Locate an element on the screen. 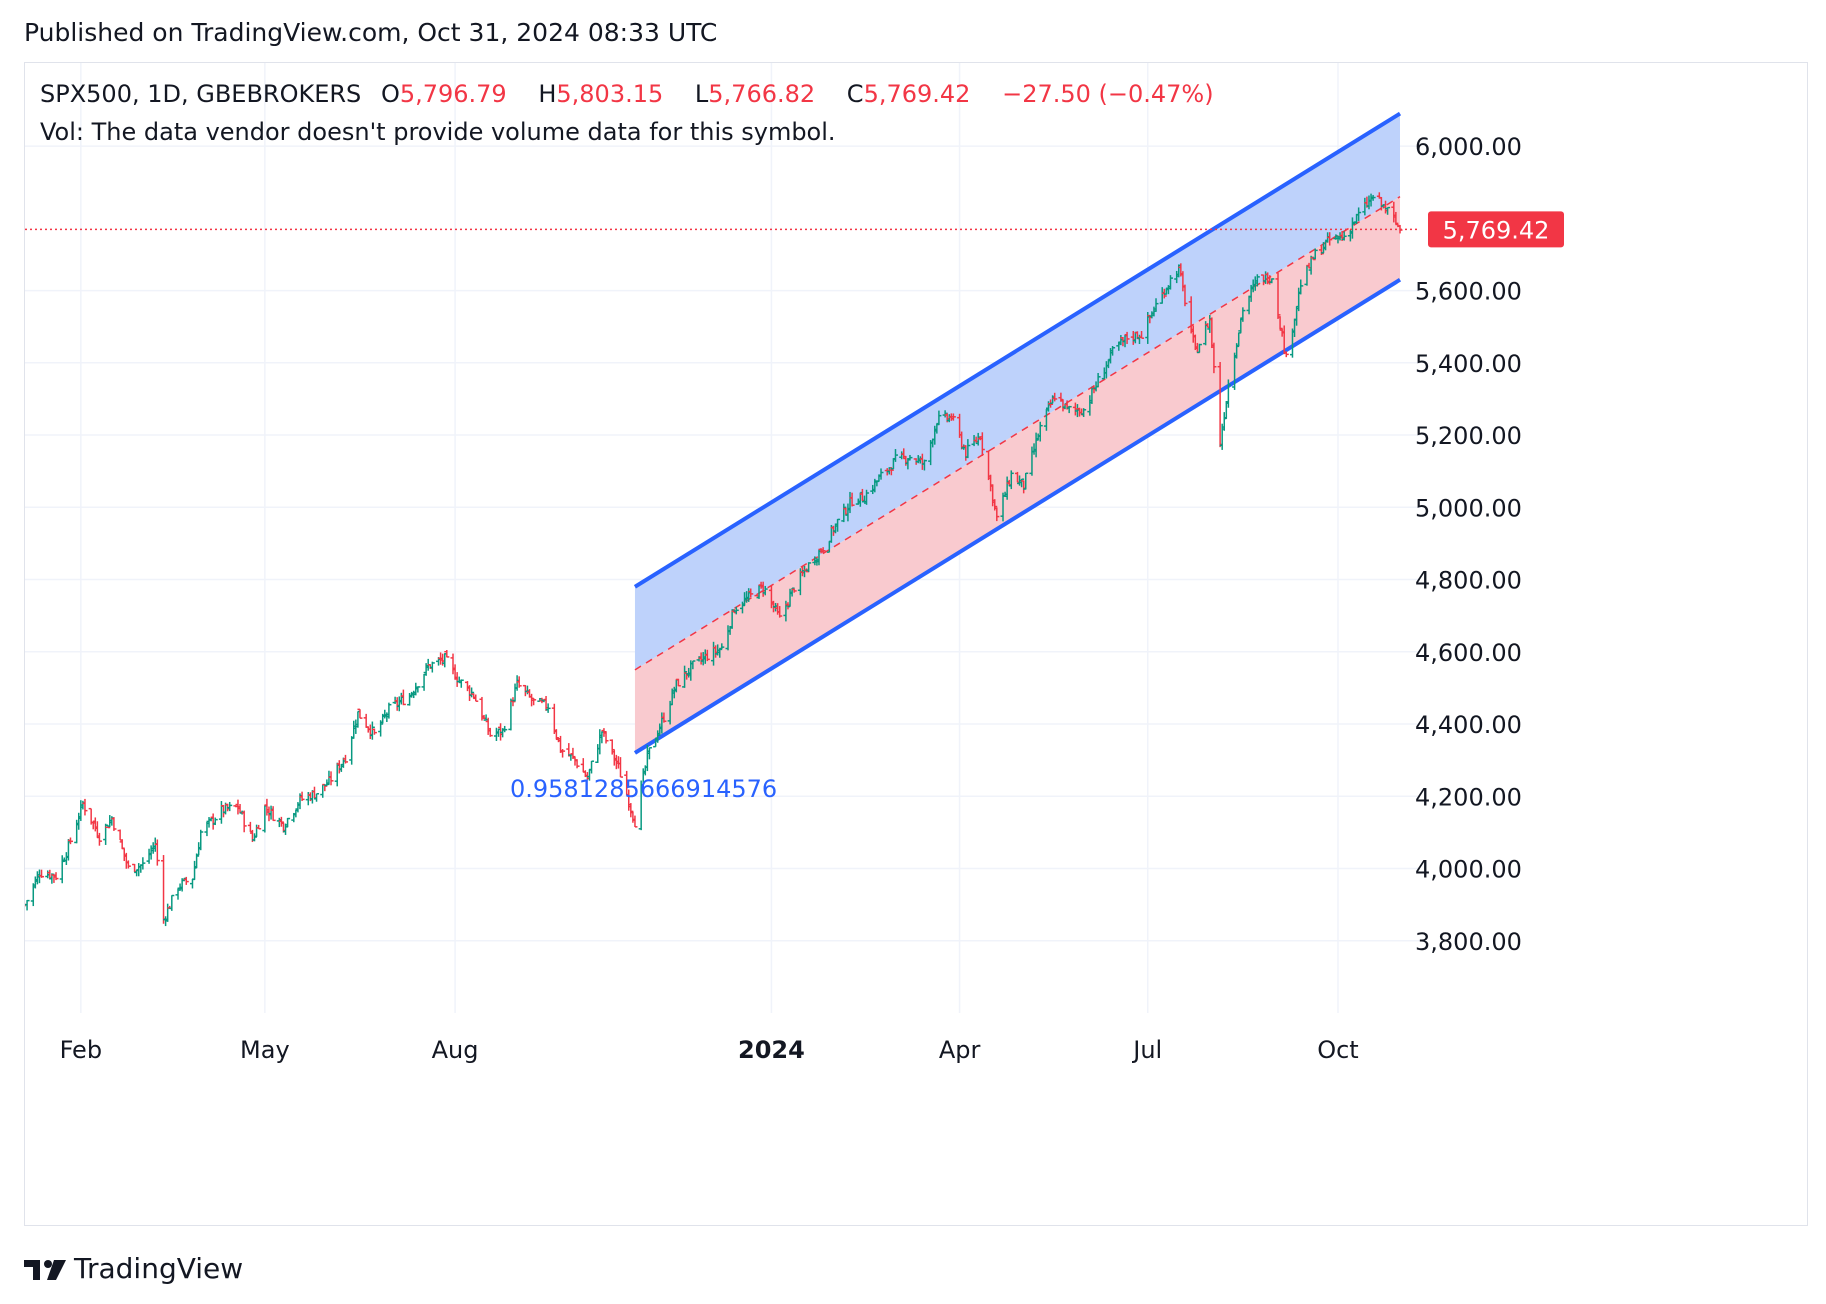 This screenshot has width=1826, height=1304. y-tick-label: 4,600.00 is located at coordinates (1468, 653).